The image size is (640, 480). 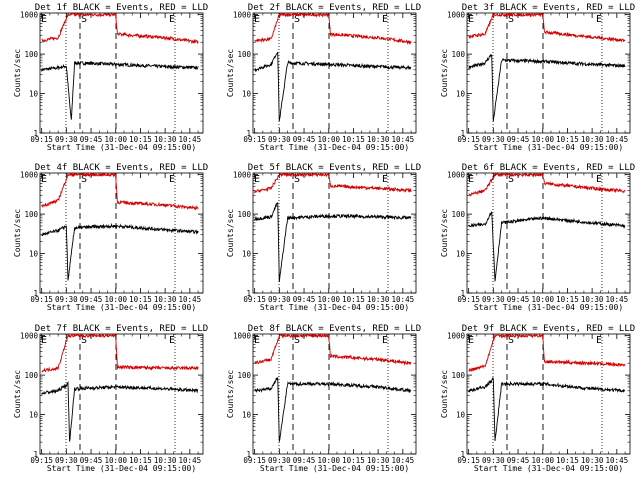 What do you see at coordinates (548, 8) in the screenshot?
I see `panel-title: Det 3f BLACK = Events, RED = LLD` at bounding box center [548, 8].